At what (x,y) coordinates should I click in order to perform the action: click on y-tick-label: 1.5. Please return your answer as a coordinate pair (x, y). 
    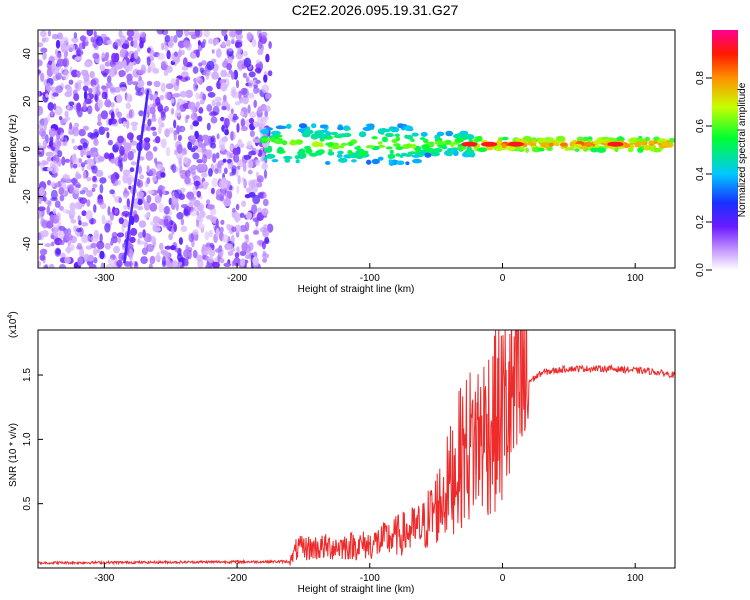
    Looking at the image, I should click on (27, 375).